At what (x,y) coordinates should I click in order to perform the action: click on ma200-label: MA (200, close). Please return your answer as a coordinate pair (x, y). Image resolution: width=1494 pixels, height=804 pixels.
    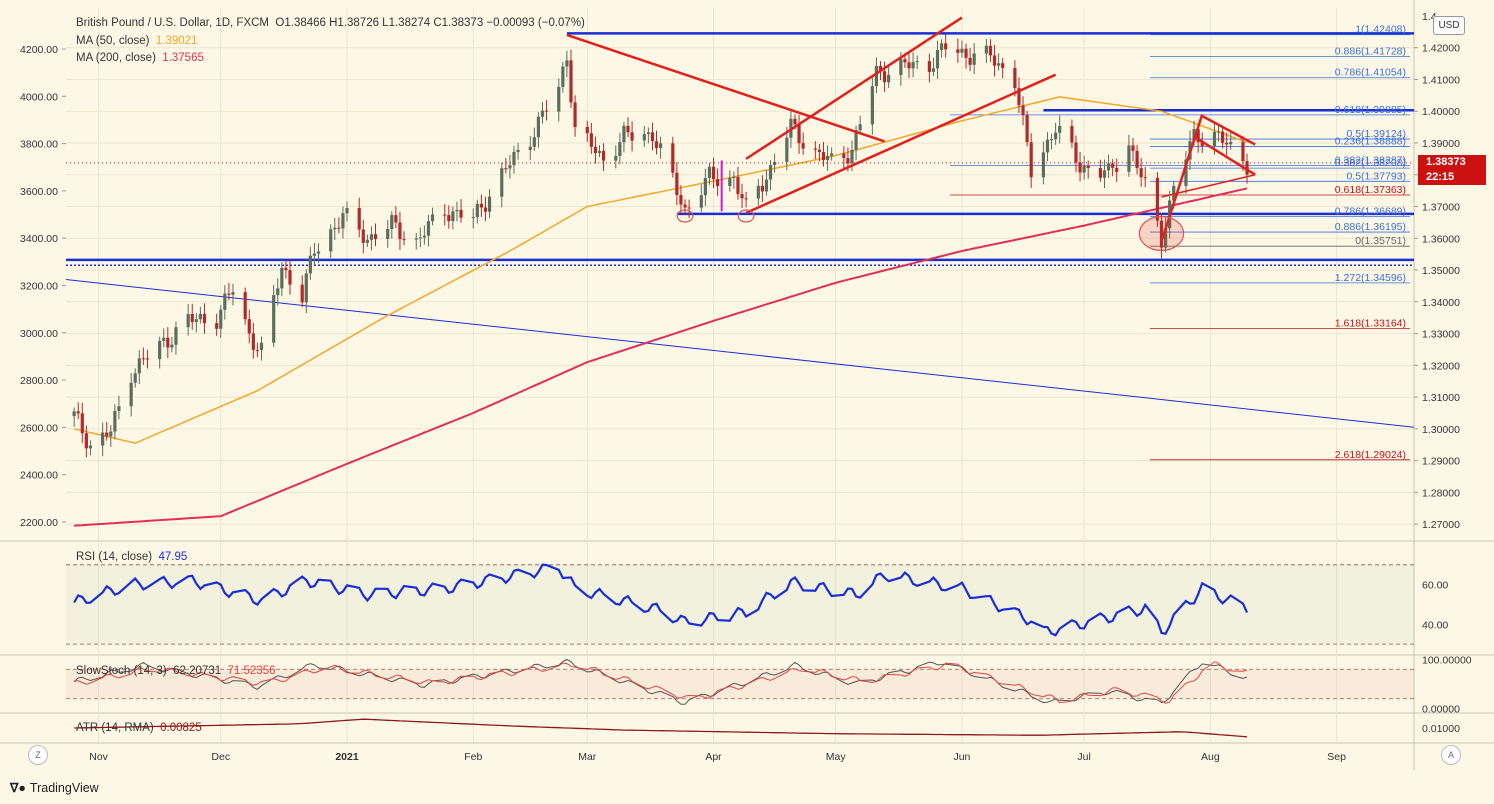
    Looking at the image, I should click on (116, 58).